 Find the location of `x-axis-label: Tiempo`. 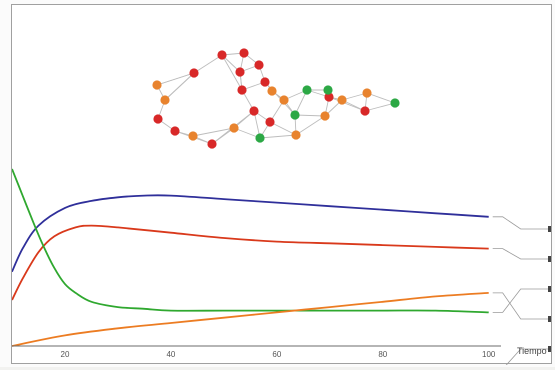

x-axis-label: Tiempo is located at coordinates (532, 351).